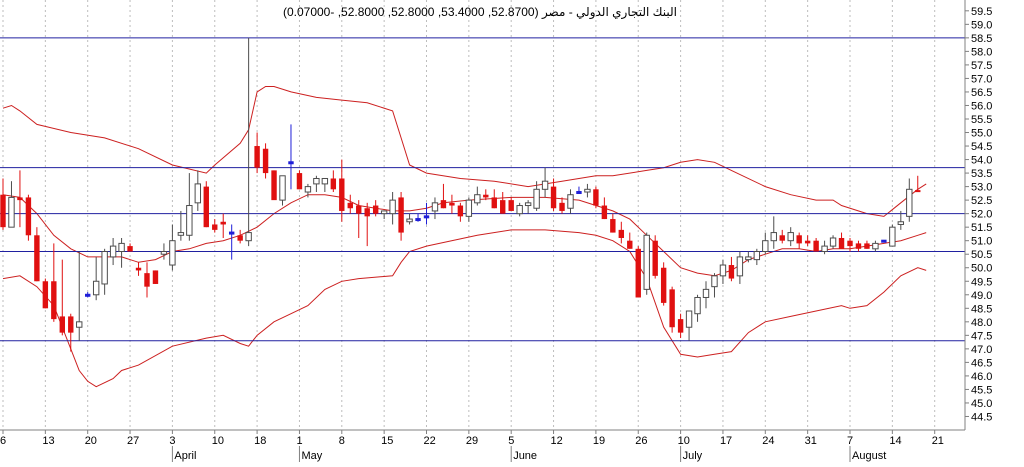 The width and height of the screenshot is (1024, 467). I want to click on month-label-3: July, so click(693, 456).